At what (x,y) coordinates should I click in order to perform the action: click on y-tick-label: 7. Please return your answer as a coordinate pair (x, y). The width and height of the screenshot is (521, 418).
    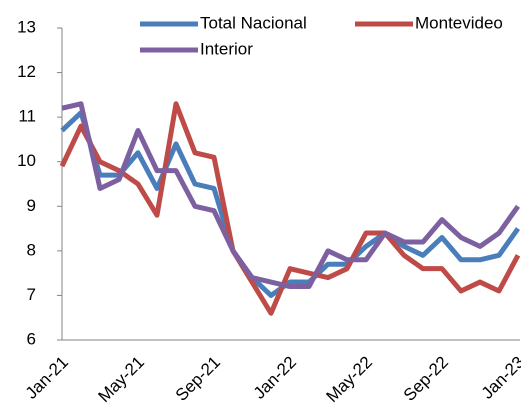
    Looking at the image, I should click on (31, 294).